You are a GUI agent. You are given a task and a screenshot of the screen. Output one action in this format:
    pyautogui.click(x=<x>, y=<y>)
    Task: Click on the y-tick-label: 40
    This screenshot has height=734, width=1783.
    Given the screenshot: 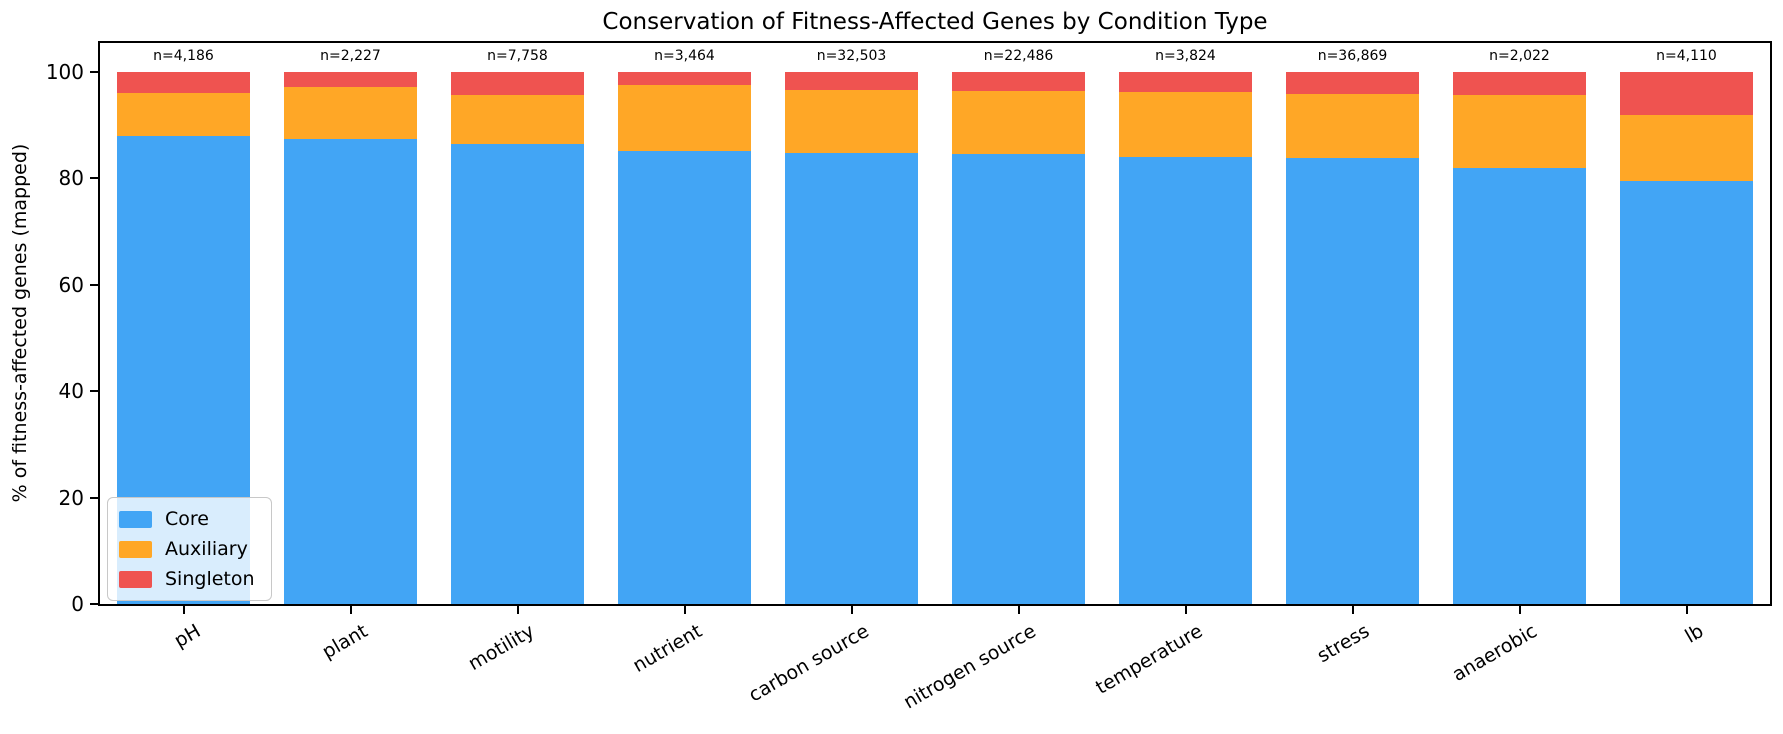 What is the action you would take?
    pyautogui.click(x=71, y=391)
    